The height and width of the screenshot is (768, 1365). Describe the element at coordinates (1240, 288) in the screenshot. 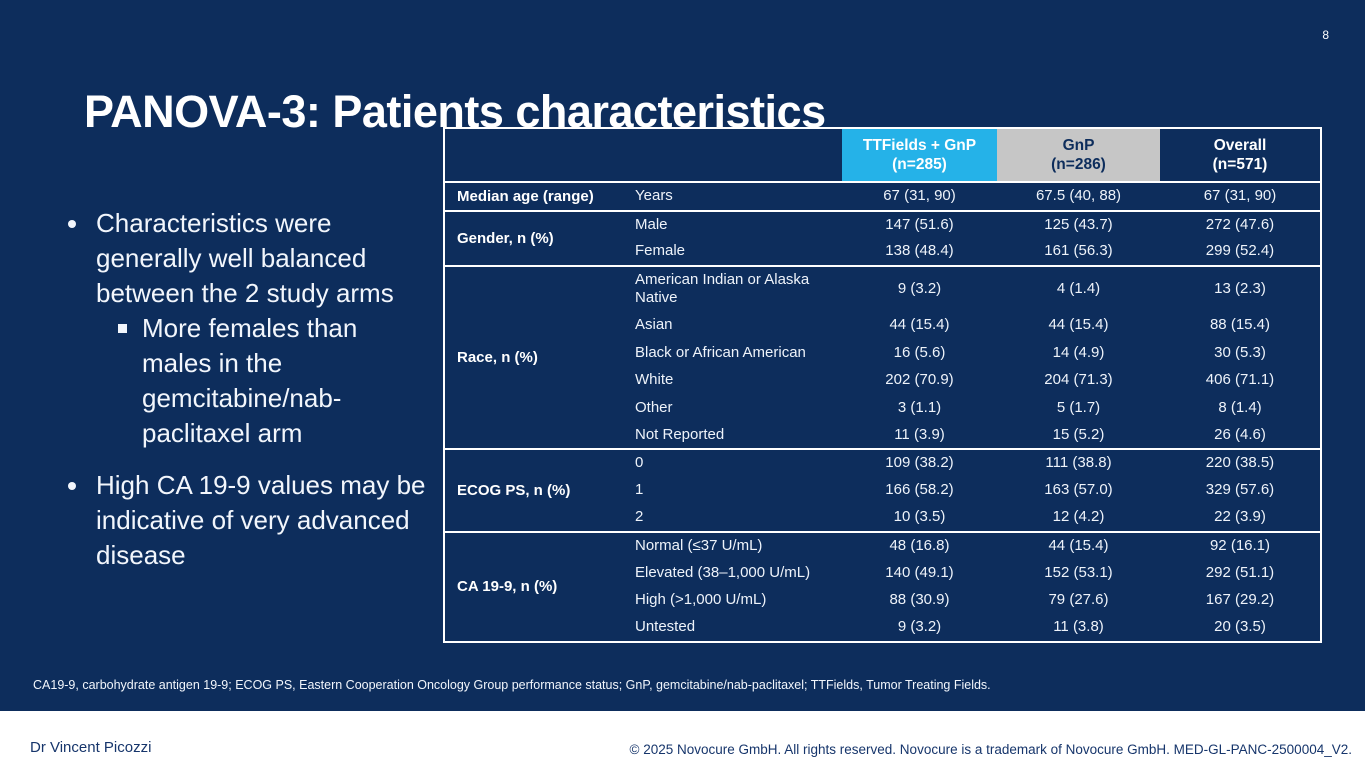

I see `cell-value: 13 (2.3)` at that location.